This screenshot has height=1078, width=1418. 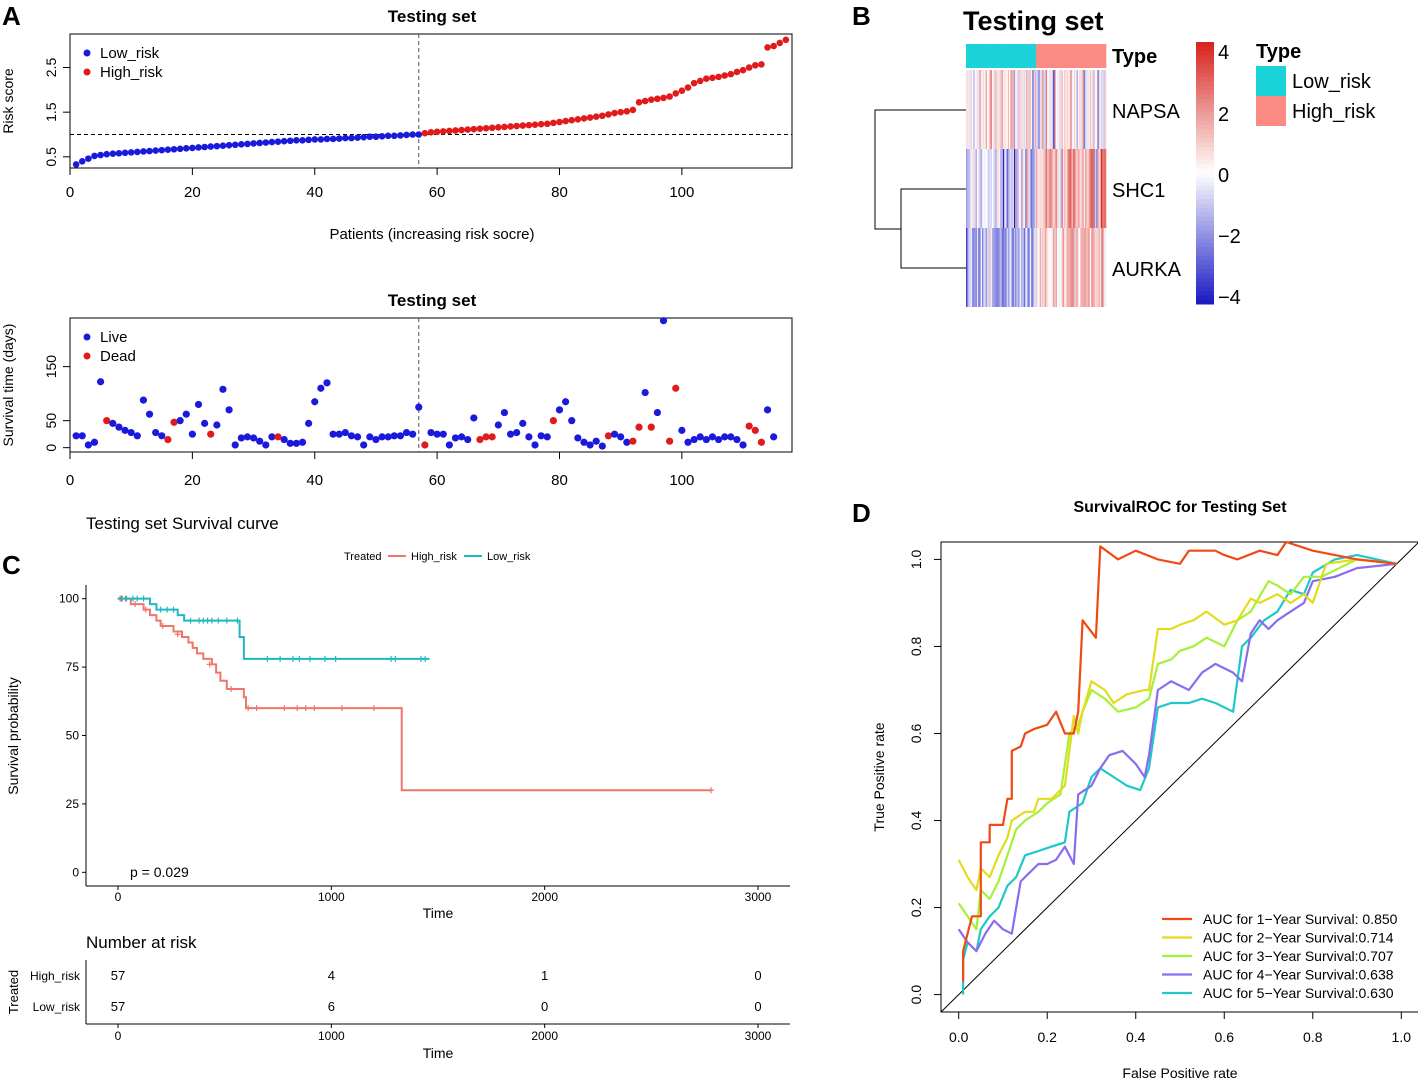 What do you see at coordinates (1179, 1071) in the screenshot?
I see `roc-xlabel: False Positive rate` at bounding box center [1179, 1071].